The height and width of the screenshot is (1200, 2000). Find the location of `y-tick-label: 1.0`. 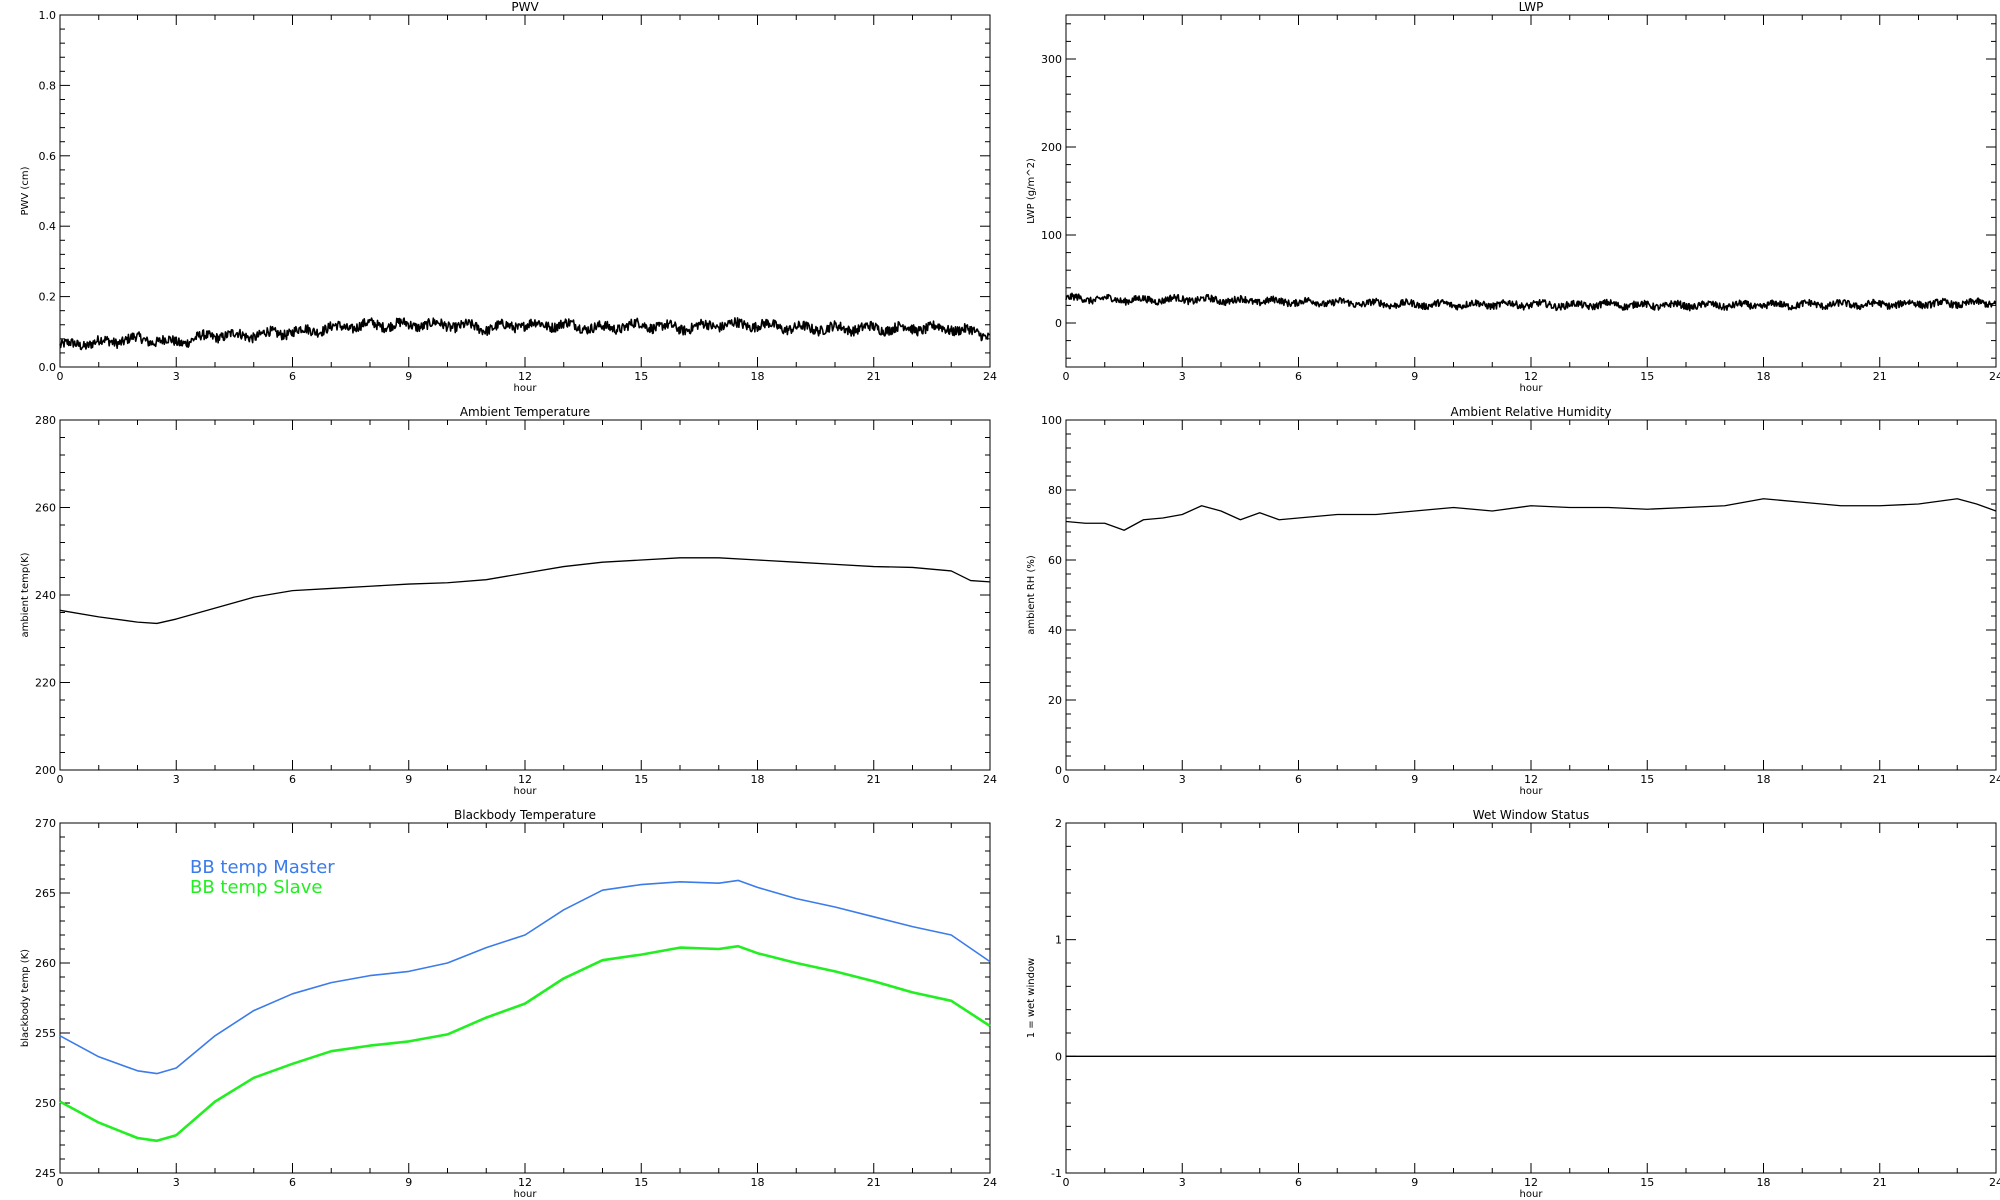

y-tick-label: 1.0 is located at coordinates (48, 15).